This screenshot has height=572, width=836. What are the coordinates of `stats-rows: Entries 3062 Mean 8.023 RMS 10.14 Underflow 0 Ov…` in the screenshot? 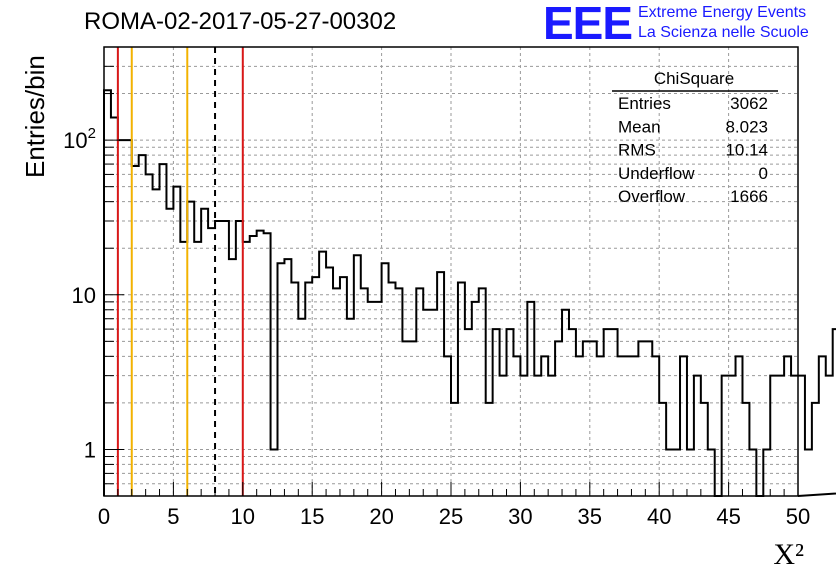 It's located at (693, 150).